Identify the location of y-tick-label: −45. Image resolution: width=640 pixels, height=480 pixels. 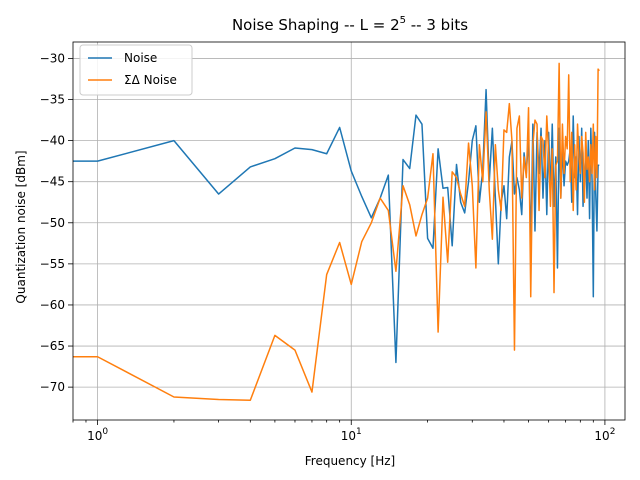
(52, 182).